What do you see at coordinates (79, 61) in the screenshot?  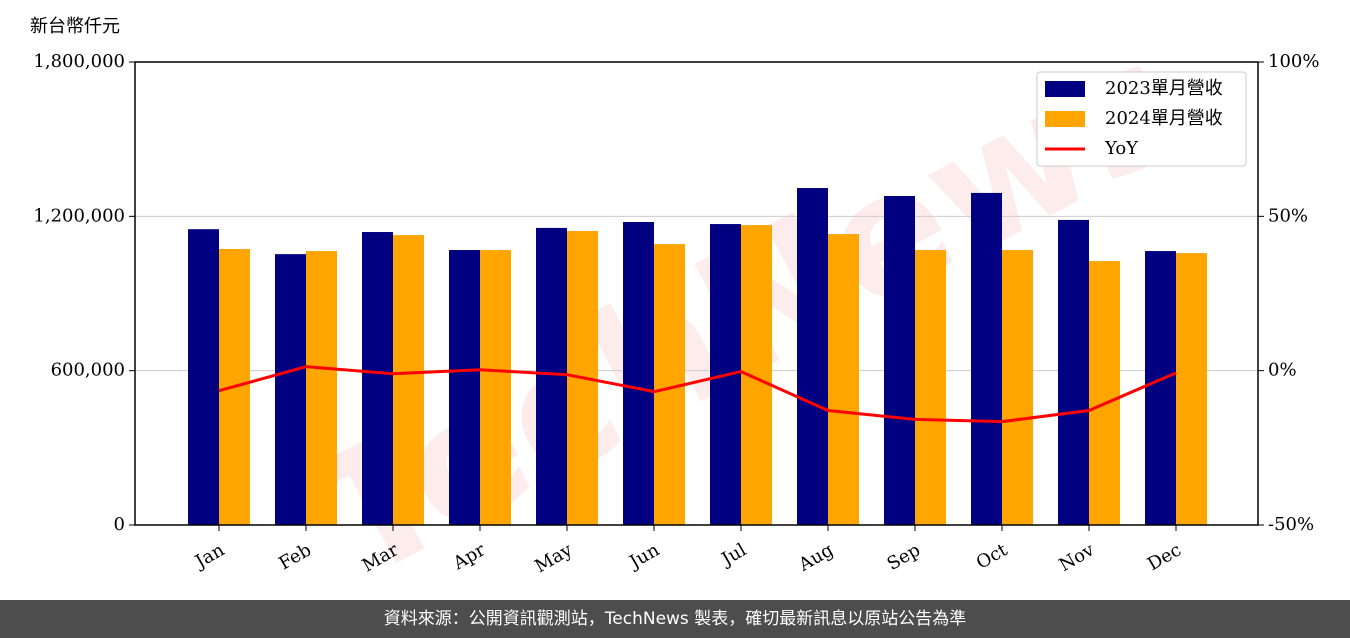 I see `y-tick-label: 1,800,000` at bounding box center [79, 61].